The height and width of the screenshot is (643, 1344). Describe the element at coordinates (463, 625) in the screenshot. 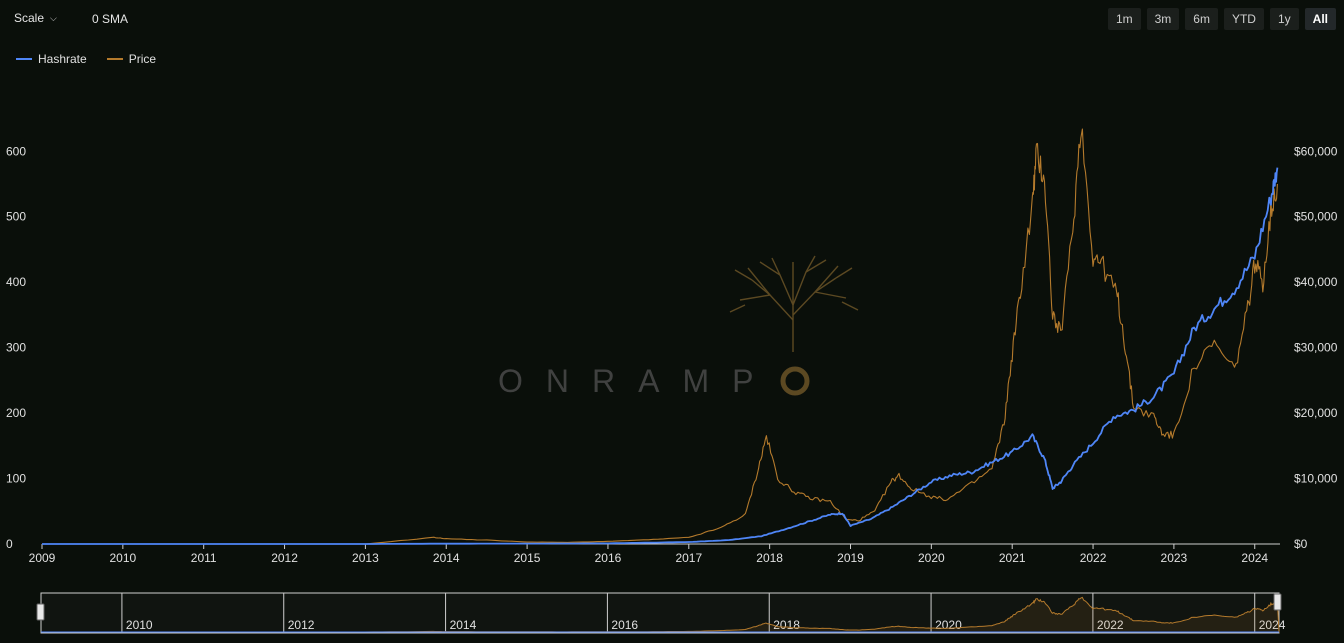

I see `navigator-tick-label: 2014` at that location.